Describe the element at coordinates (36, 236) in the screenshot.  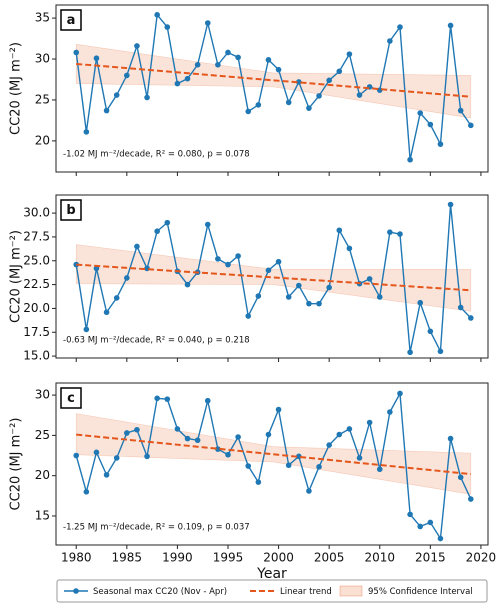
I see `y-tick-label: 27.5` at that location.